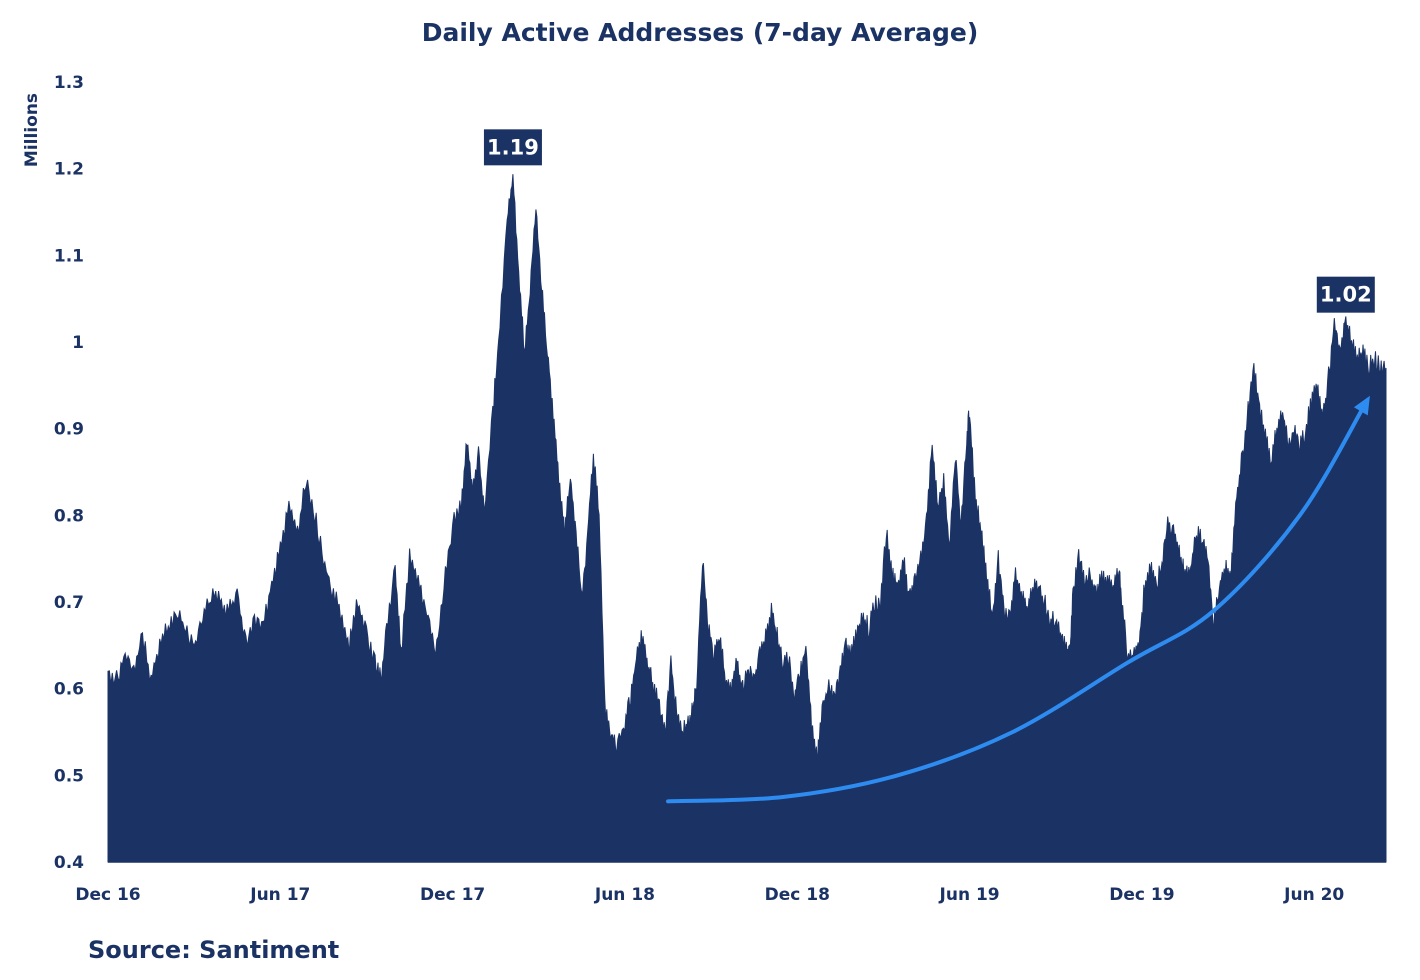 This screenshot has height=980, width=1420. I want to click on y-tick-label: 0.8, so click(69, 516).